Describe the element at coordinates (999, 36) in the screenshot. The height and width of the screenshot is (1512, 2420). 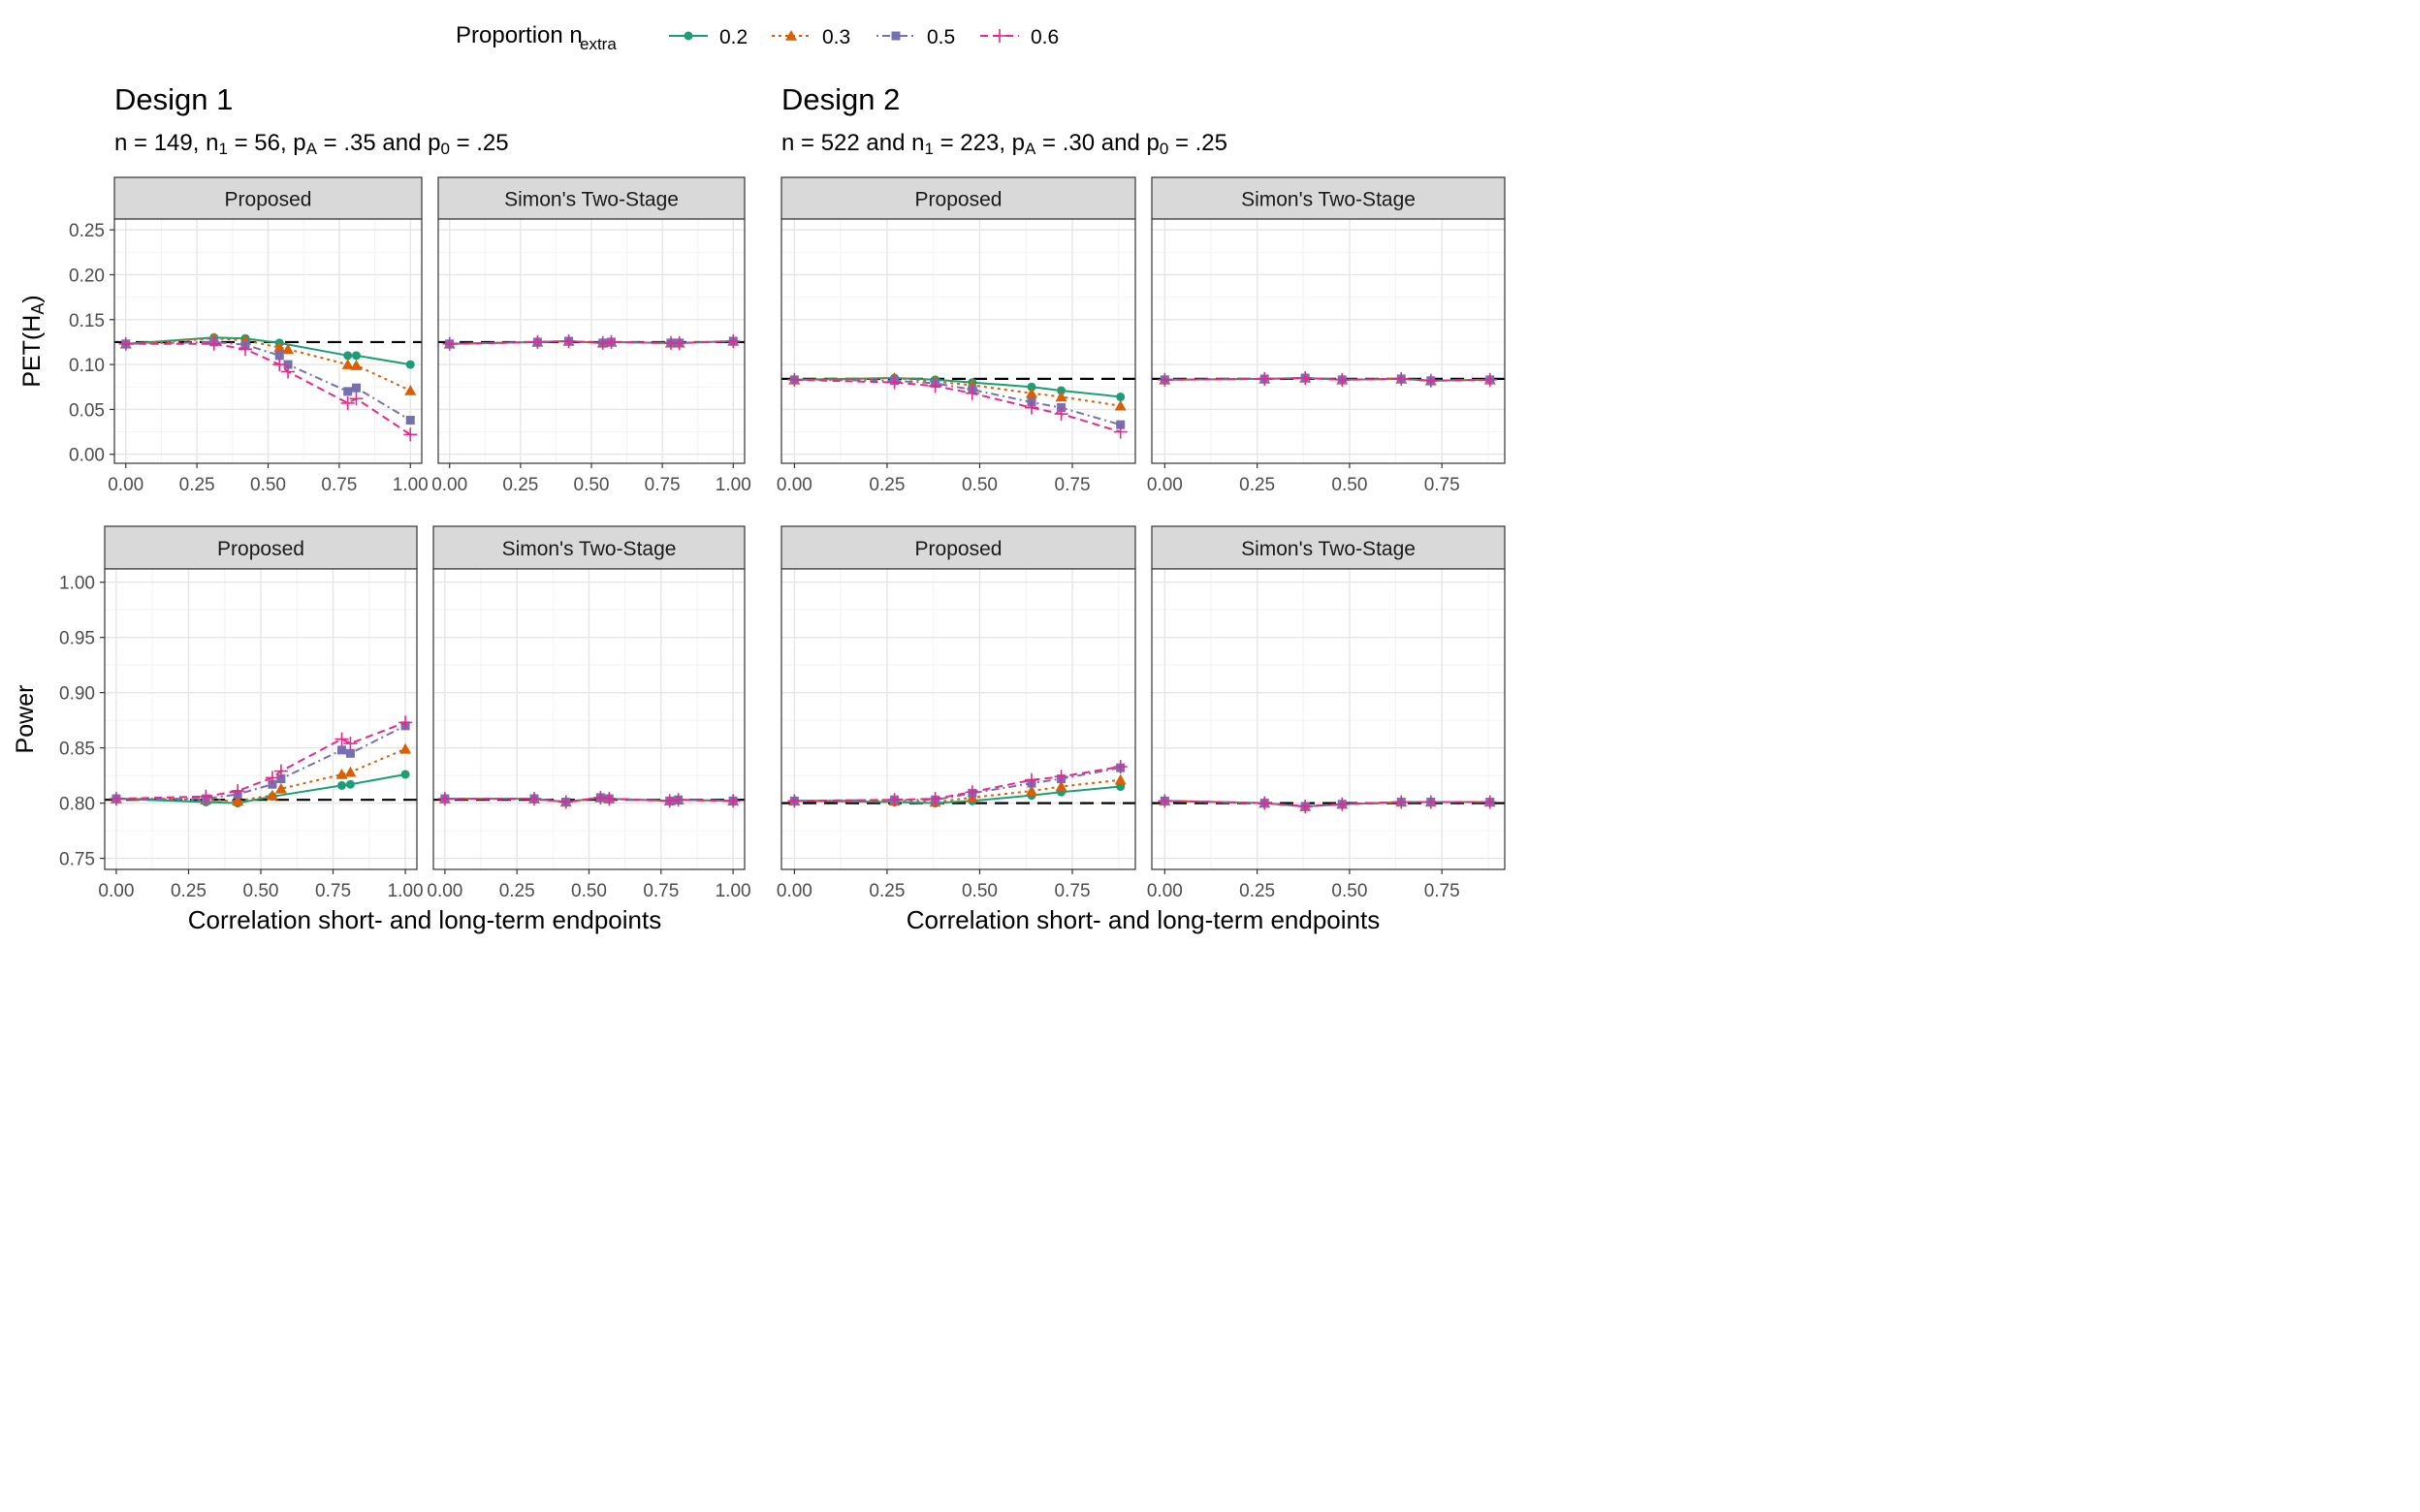
I see `legend-swatch-marker` at that location.